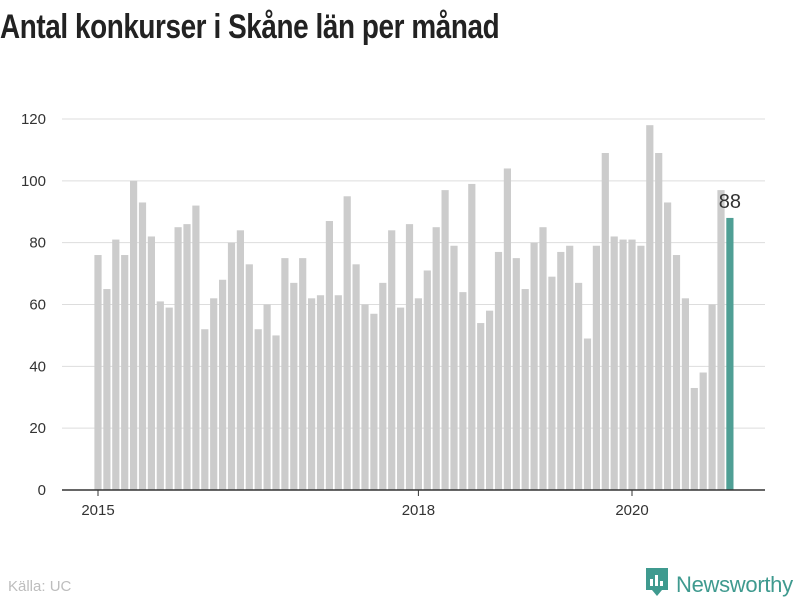 The width and height of the screenshot is (800, 603). What do you see at coordinates (364, 510) in the screenshot?
I see `x-axis-labels: 2015 2018 2020` at bounding box center [364, 510].